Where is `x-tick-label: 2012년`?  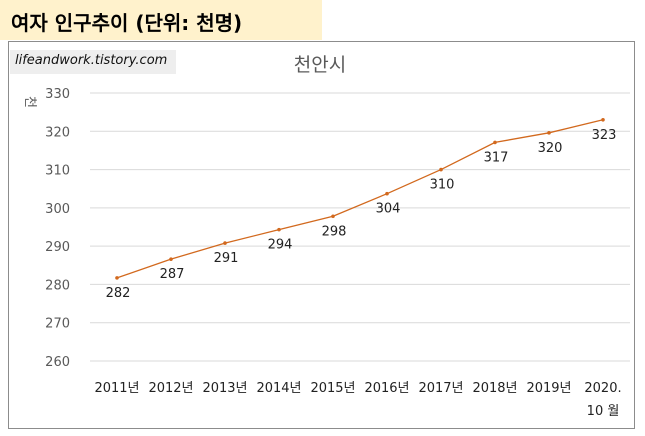
x-tick-label: 2012년 is located at coordinates (170, 388).